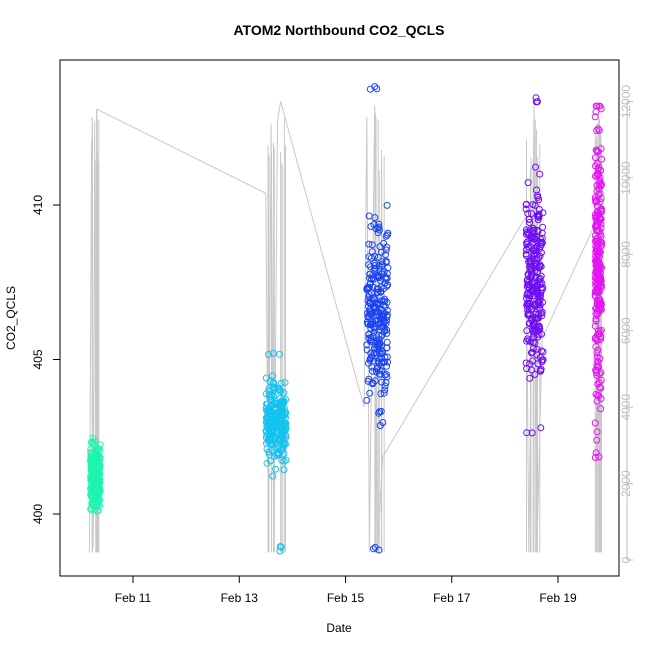 Image resolution: width=650 pixels, height=650 pixels. I want to click on y-tick-label: 400, so click(38, 514).